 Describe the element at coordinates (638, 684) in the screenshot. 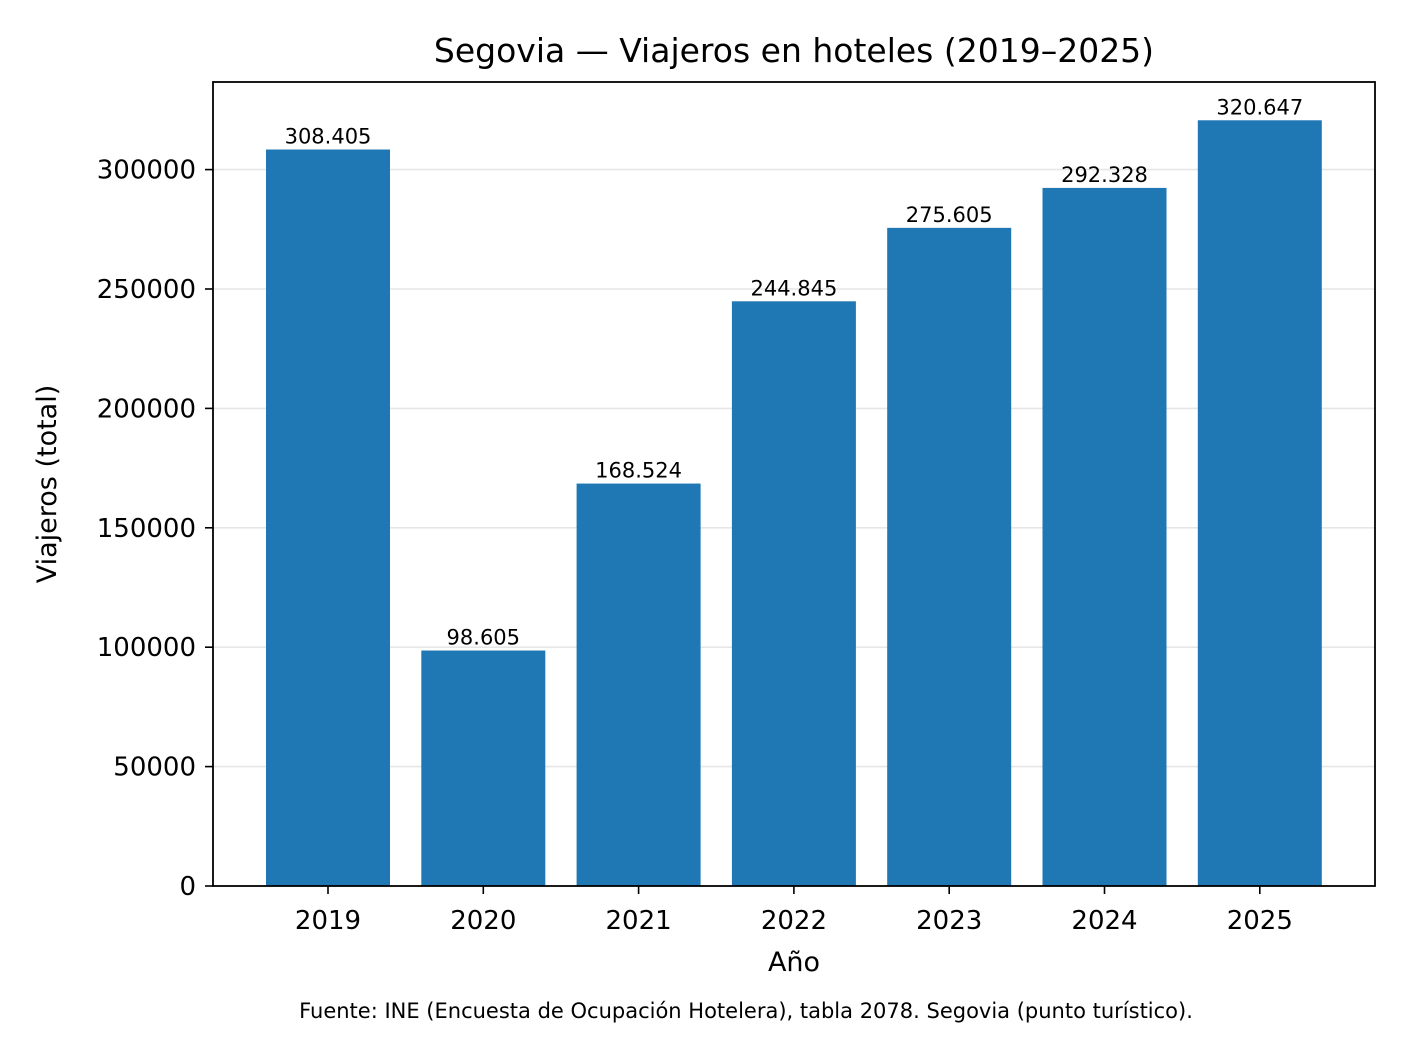

I see `bar-2021` at that location.